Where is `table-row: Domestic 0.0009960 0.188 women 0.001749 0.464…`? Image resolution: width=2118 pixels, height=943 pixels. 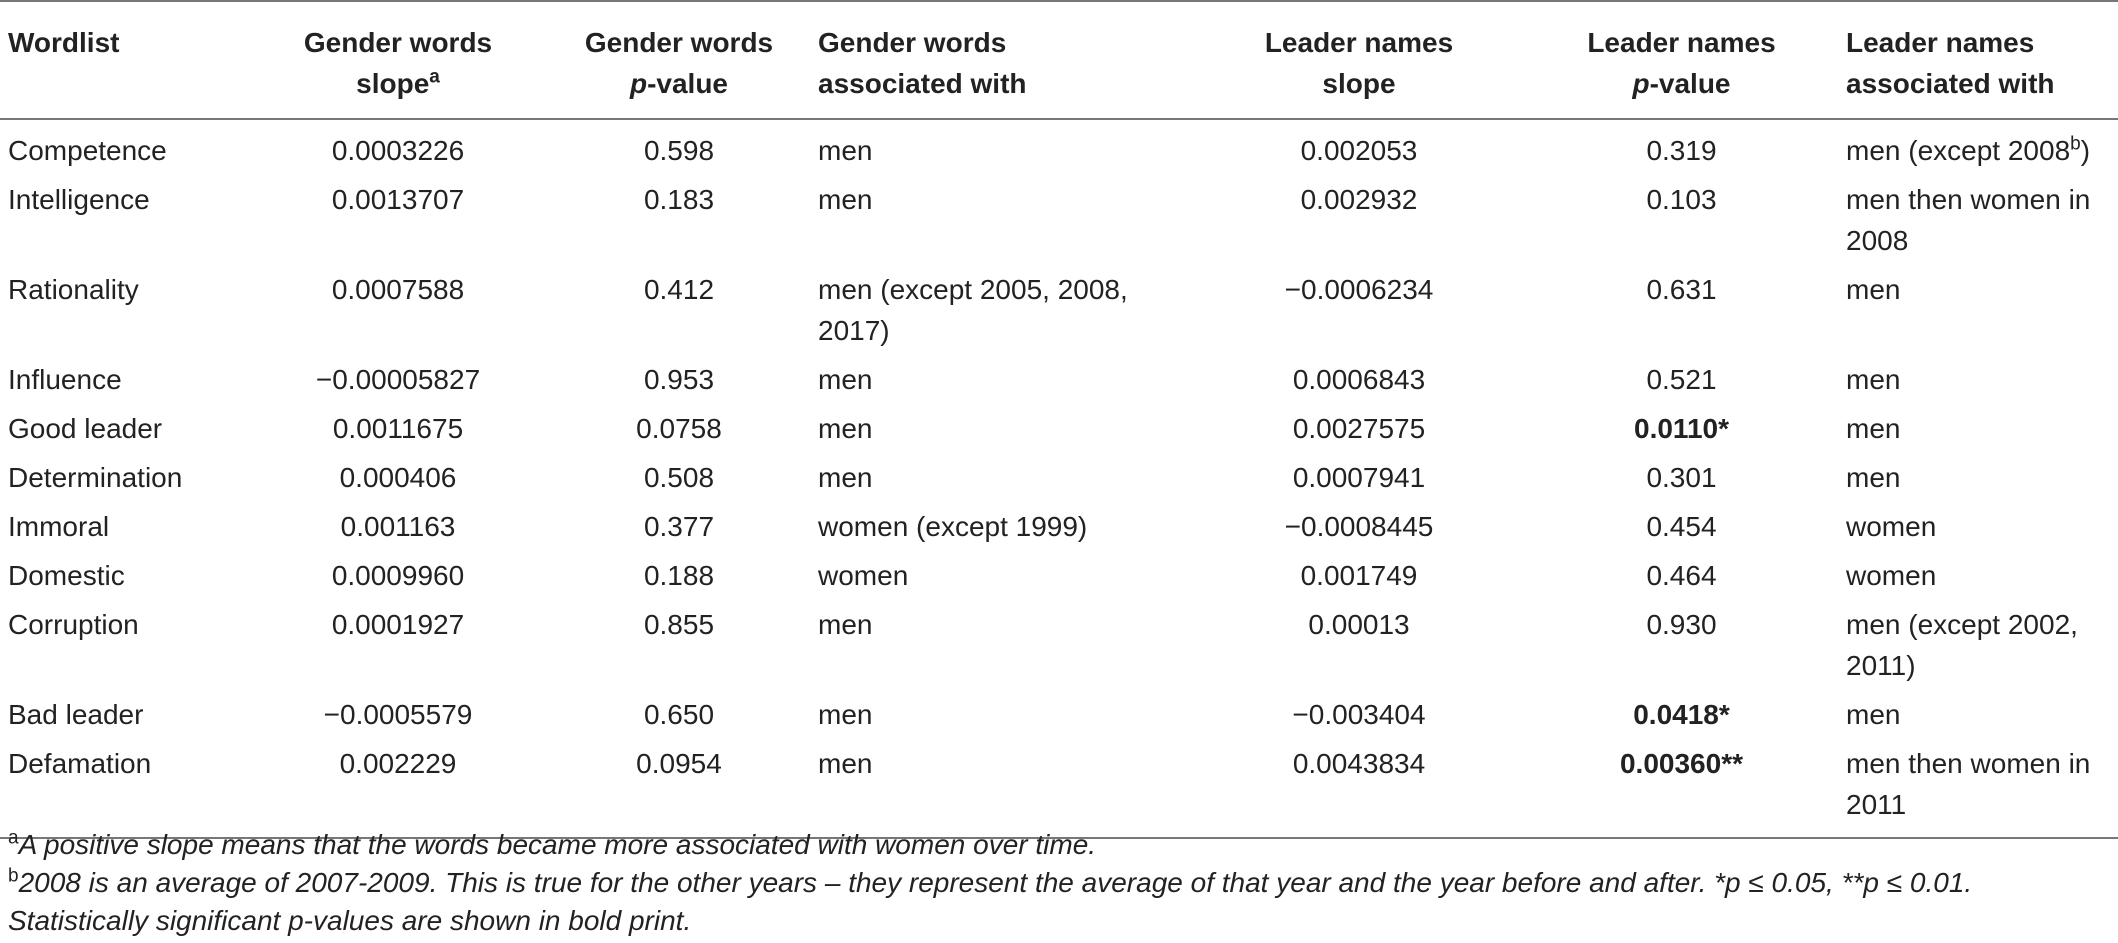 table-row: Domestic 0.0009960 0.188 women 0.001749 0.464… is located at coordinates (1059, 577).